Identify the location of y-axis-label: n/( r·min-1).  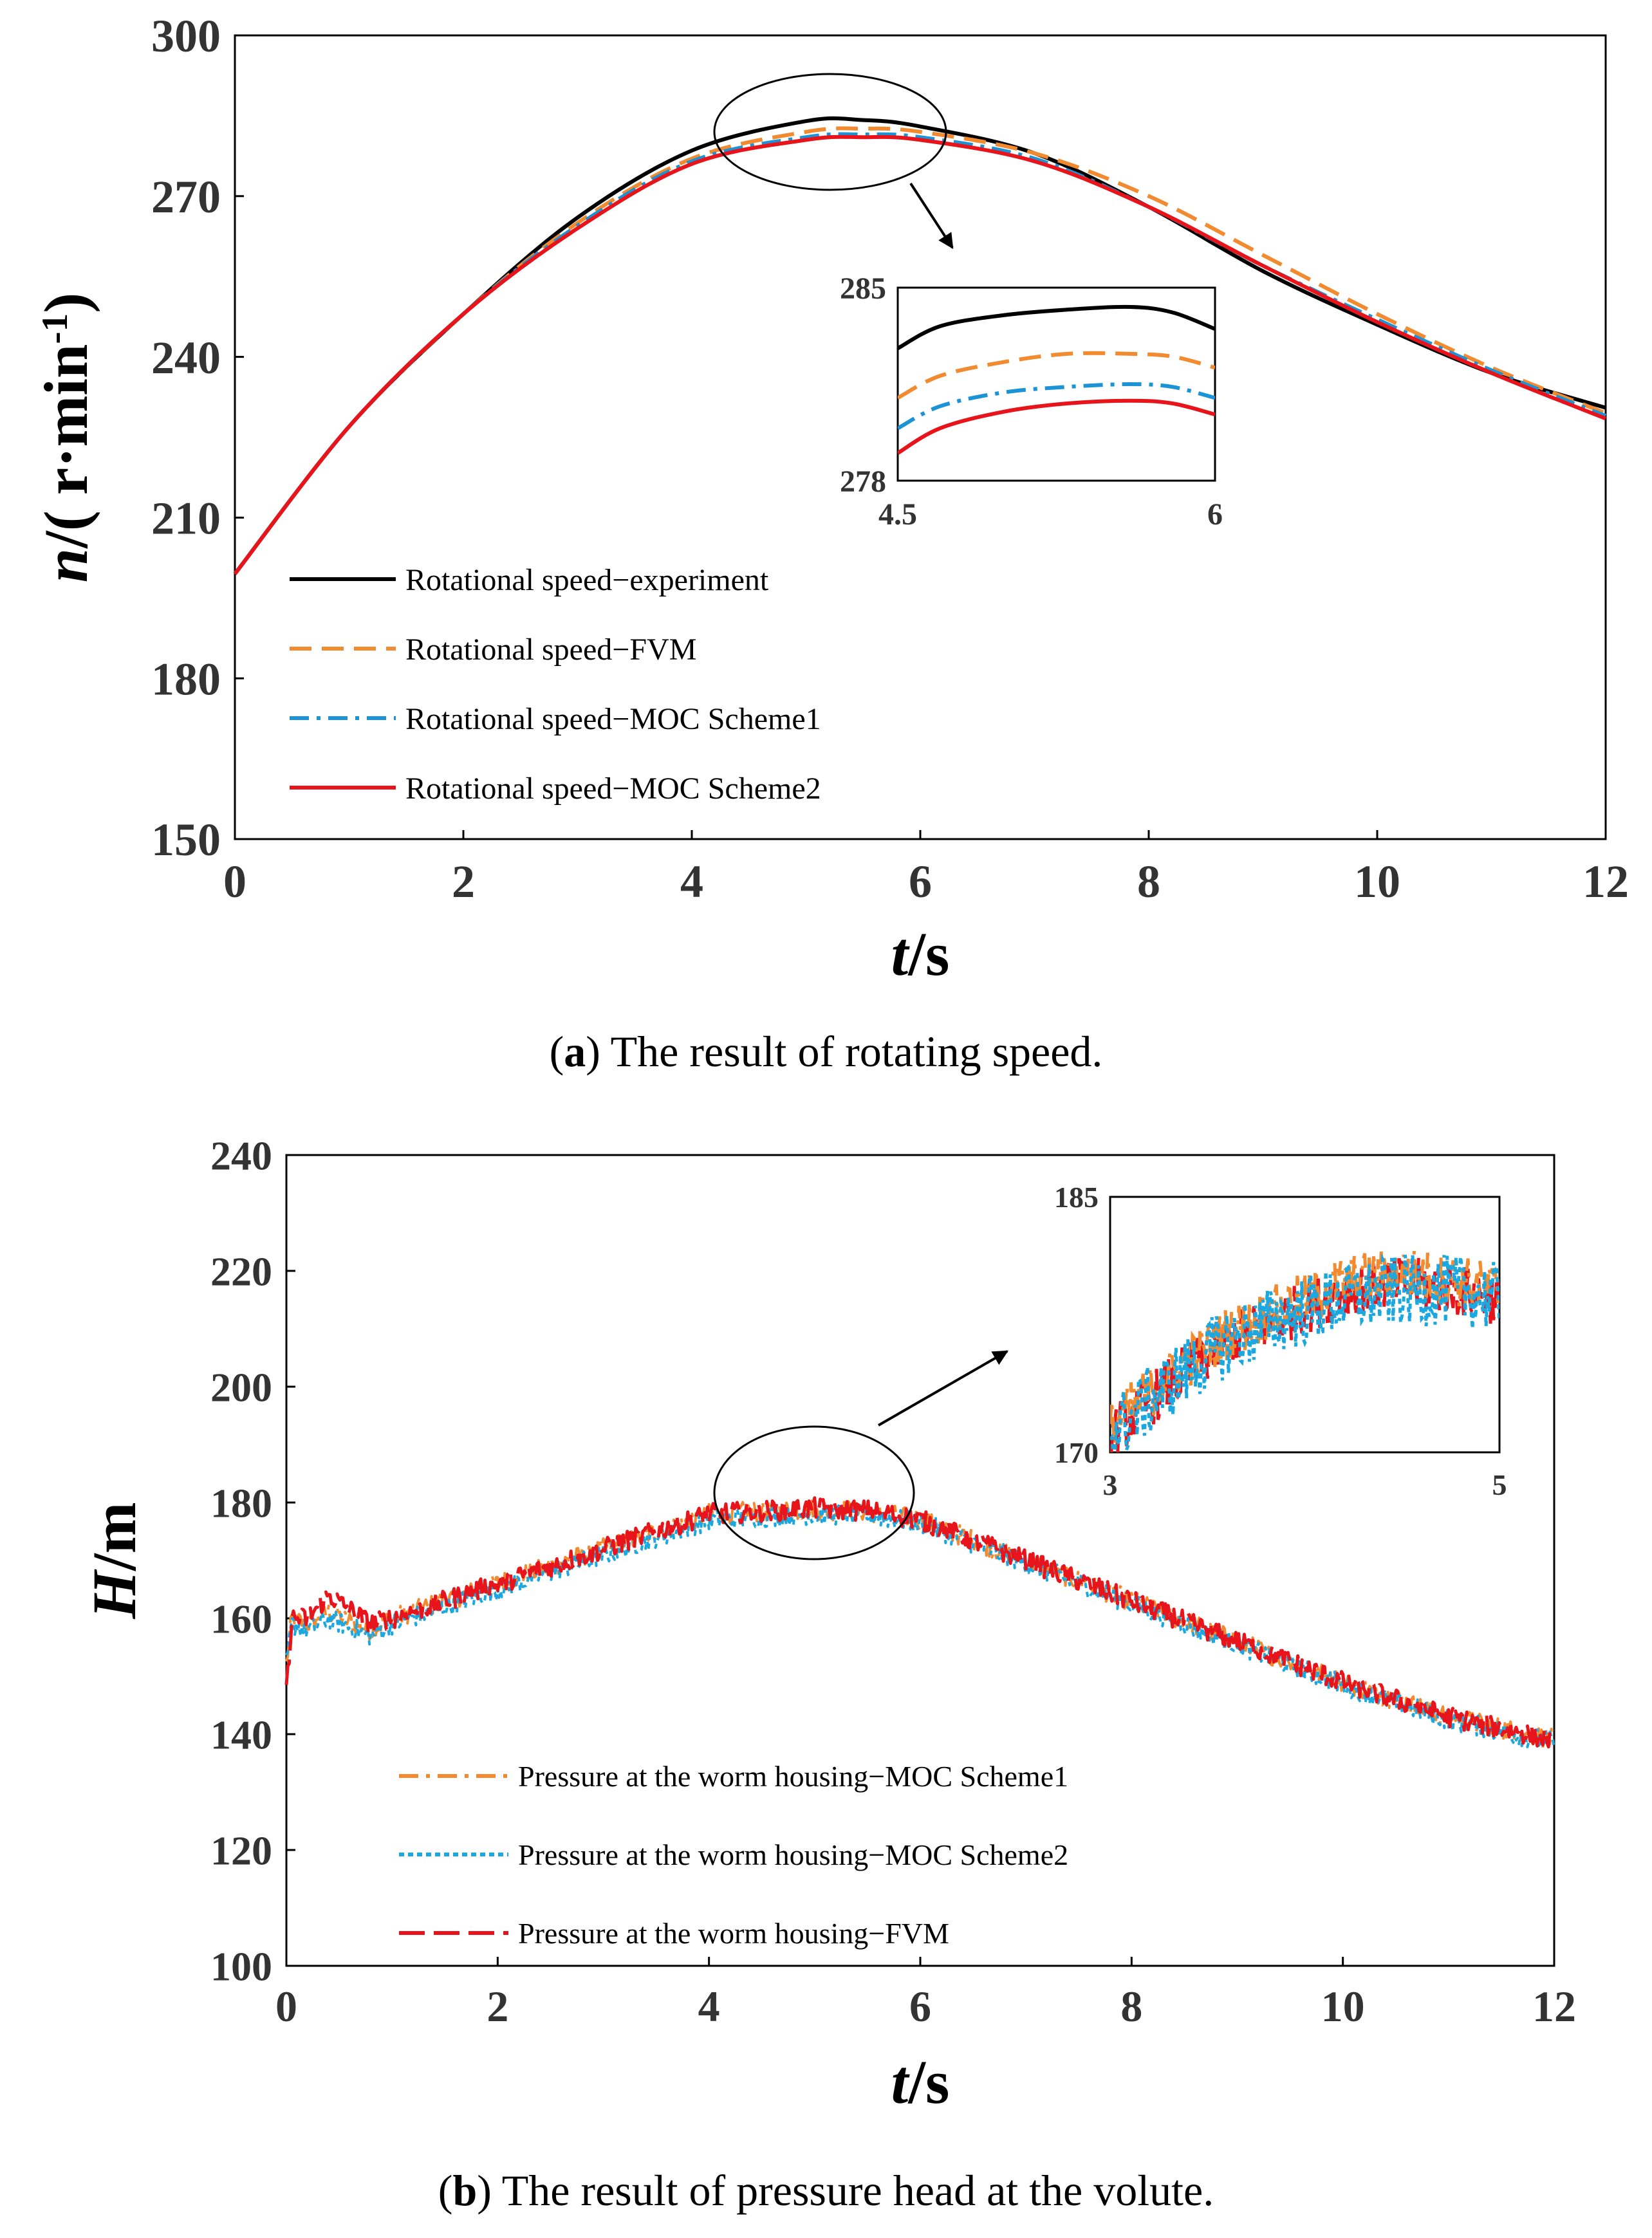
(66, 438).